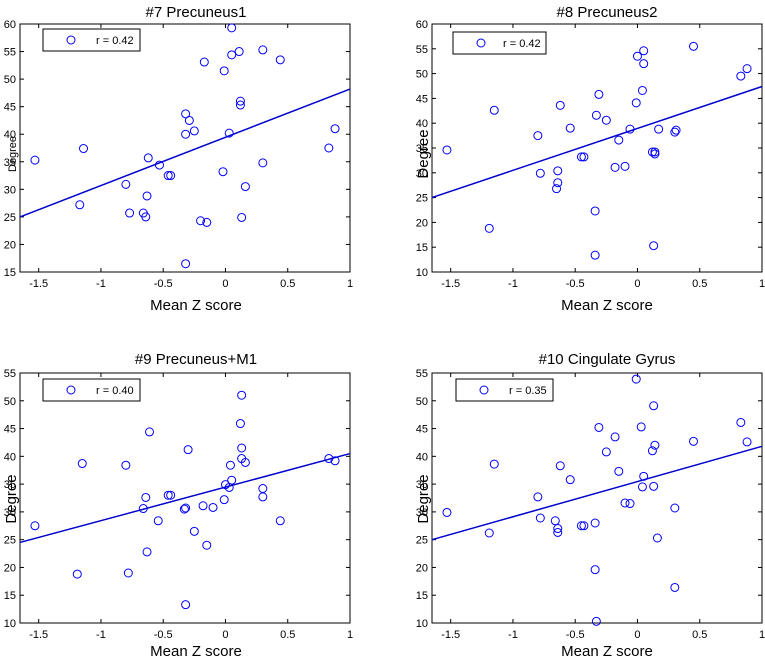 This screenshot has width=765, height=660. What do you see at coordinates (10, 163) in the screenshot?
I see `y-tick-label: 35` at bounding box center [10, 163].